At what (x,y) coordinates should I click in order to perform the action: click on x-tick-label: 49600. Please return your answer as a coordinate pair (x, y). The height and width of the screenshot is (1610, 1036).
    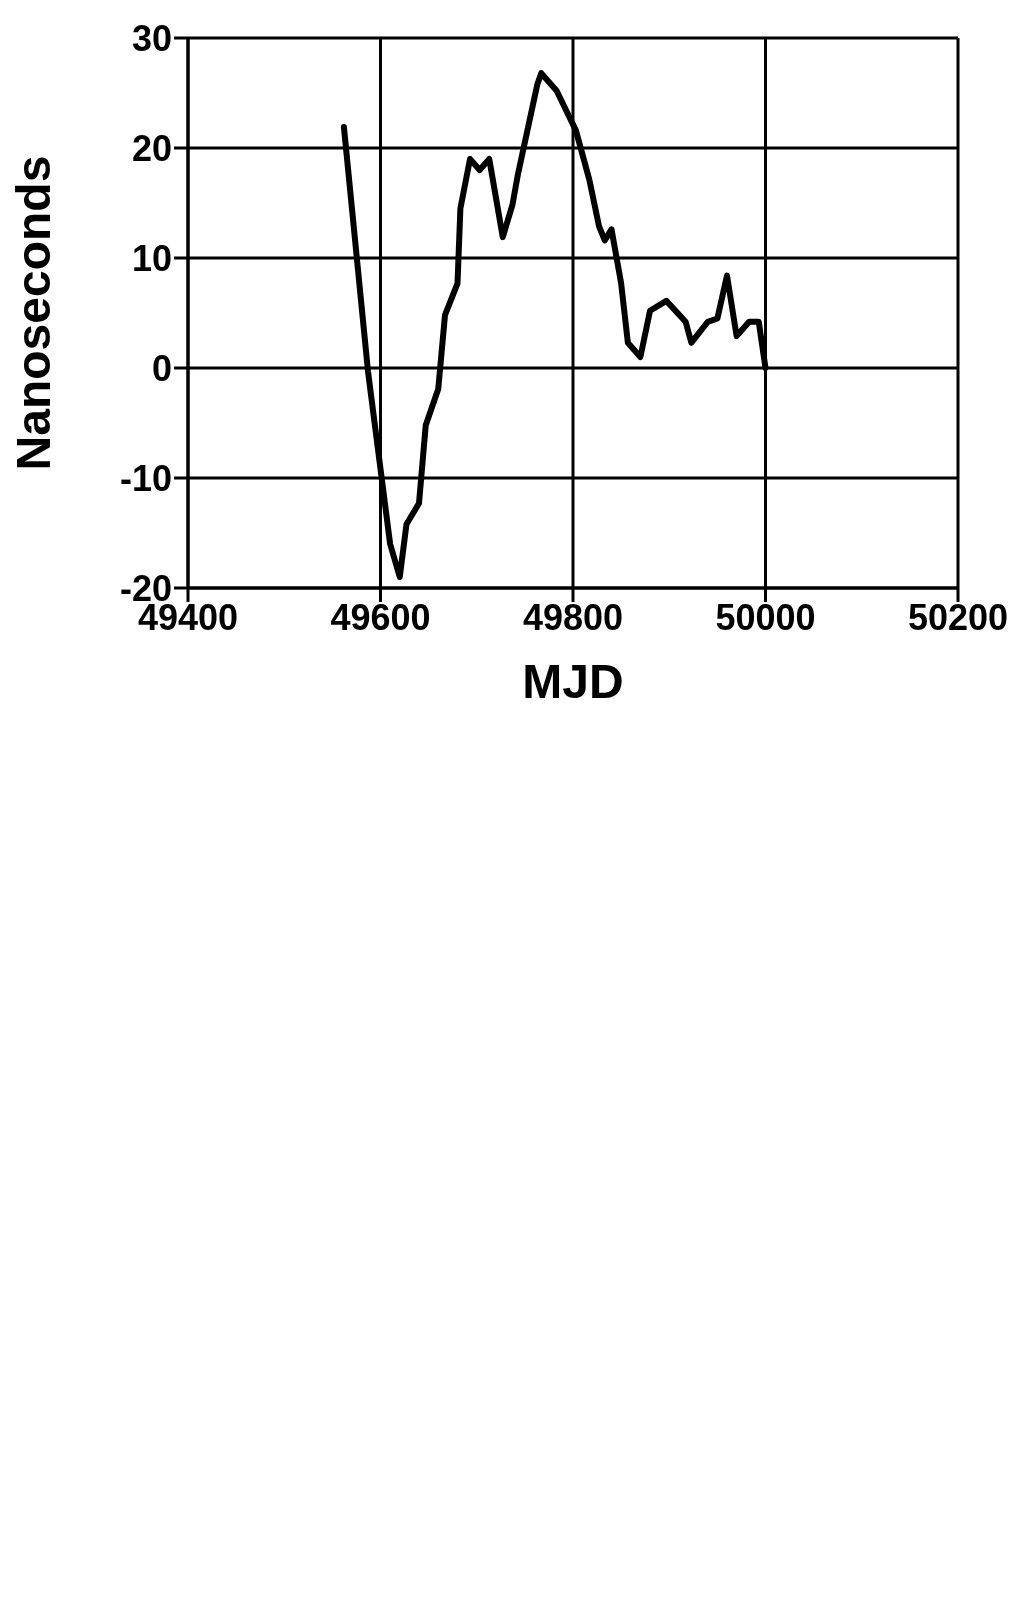
    Looking at the image, I should click on (380, 617).